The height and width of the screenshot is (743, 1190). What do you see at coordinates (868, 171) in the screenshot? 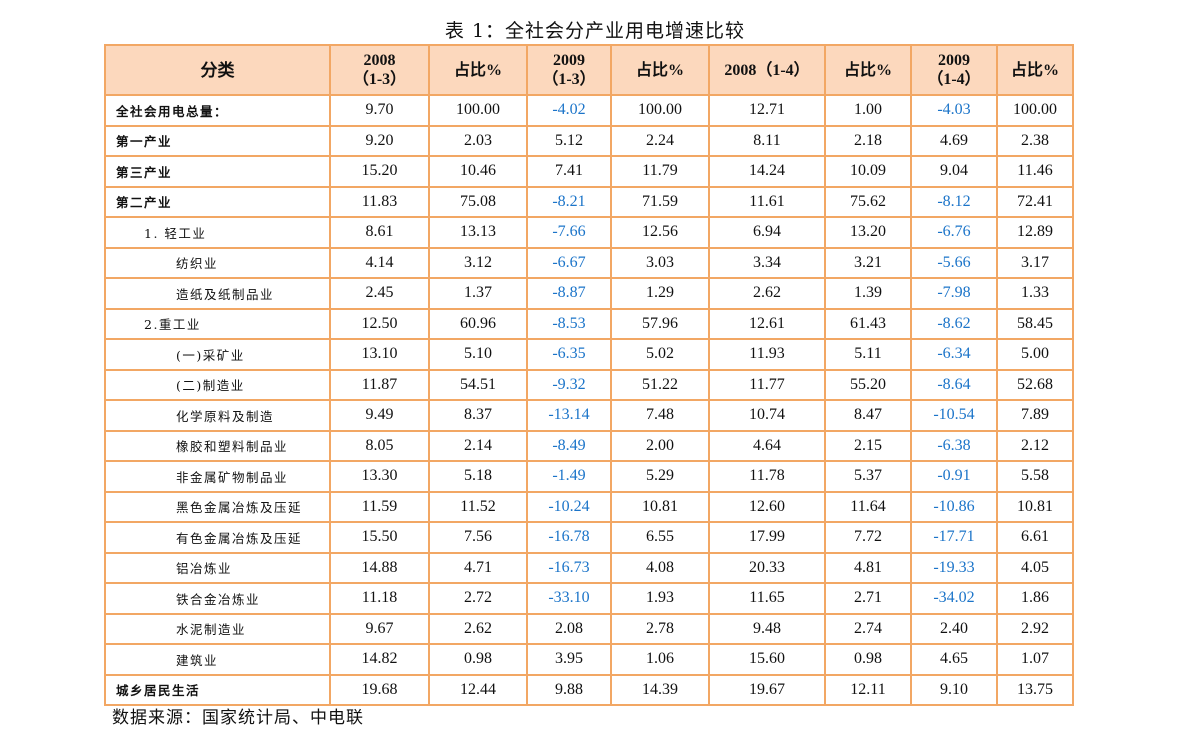
I see `table-cell: 10.09` at bounding box center [868, 171].